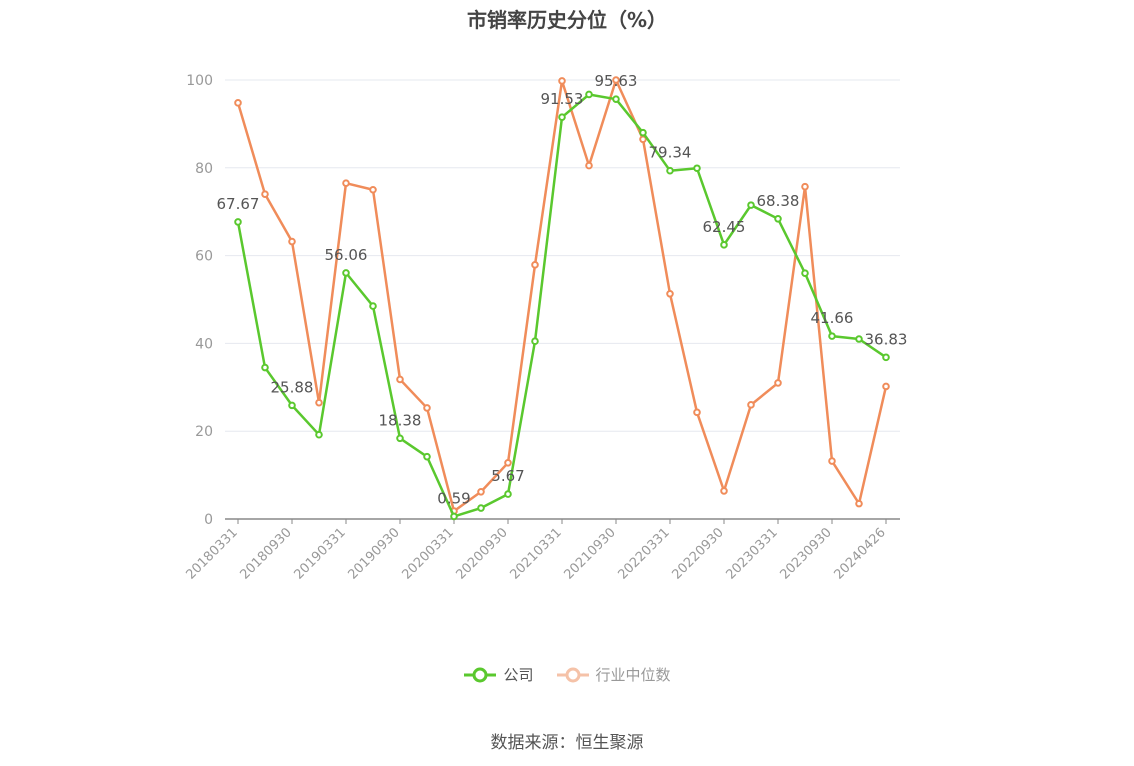 The height and width of the screenshot is (766, 1134). Describe the element at coordinates (589, 553) in the screenshot. I see `x-tick-label: 20210930` at that location.